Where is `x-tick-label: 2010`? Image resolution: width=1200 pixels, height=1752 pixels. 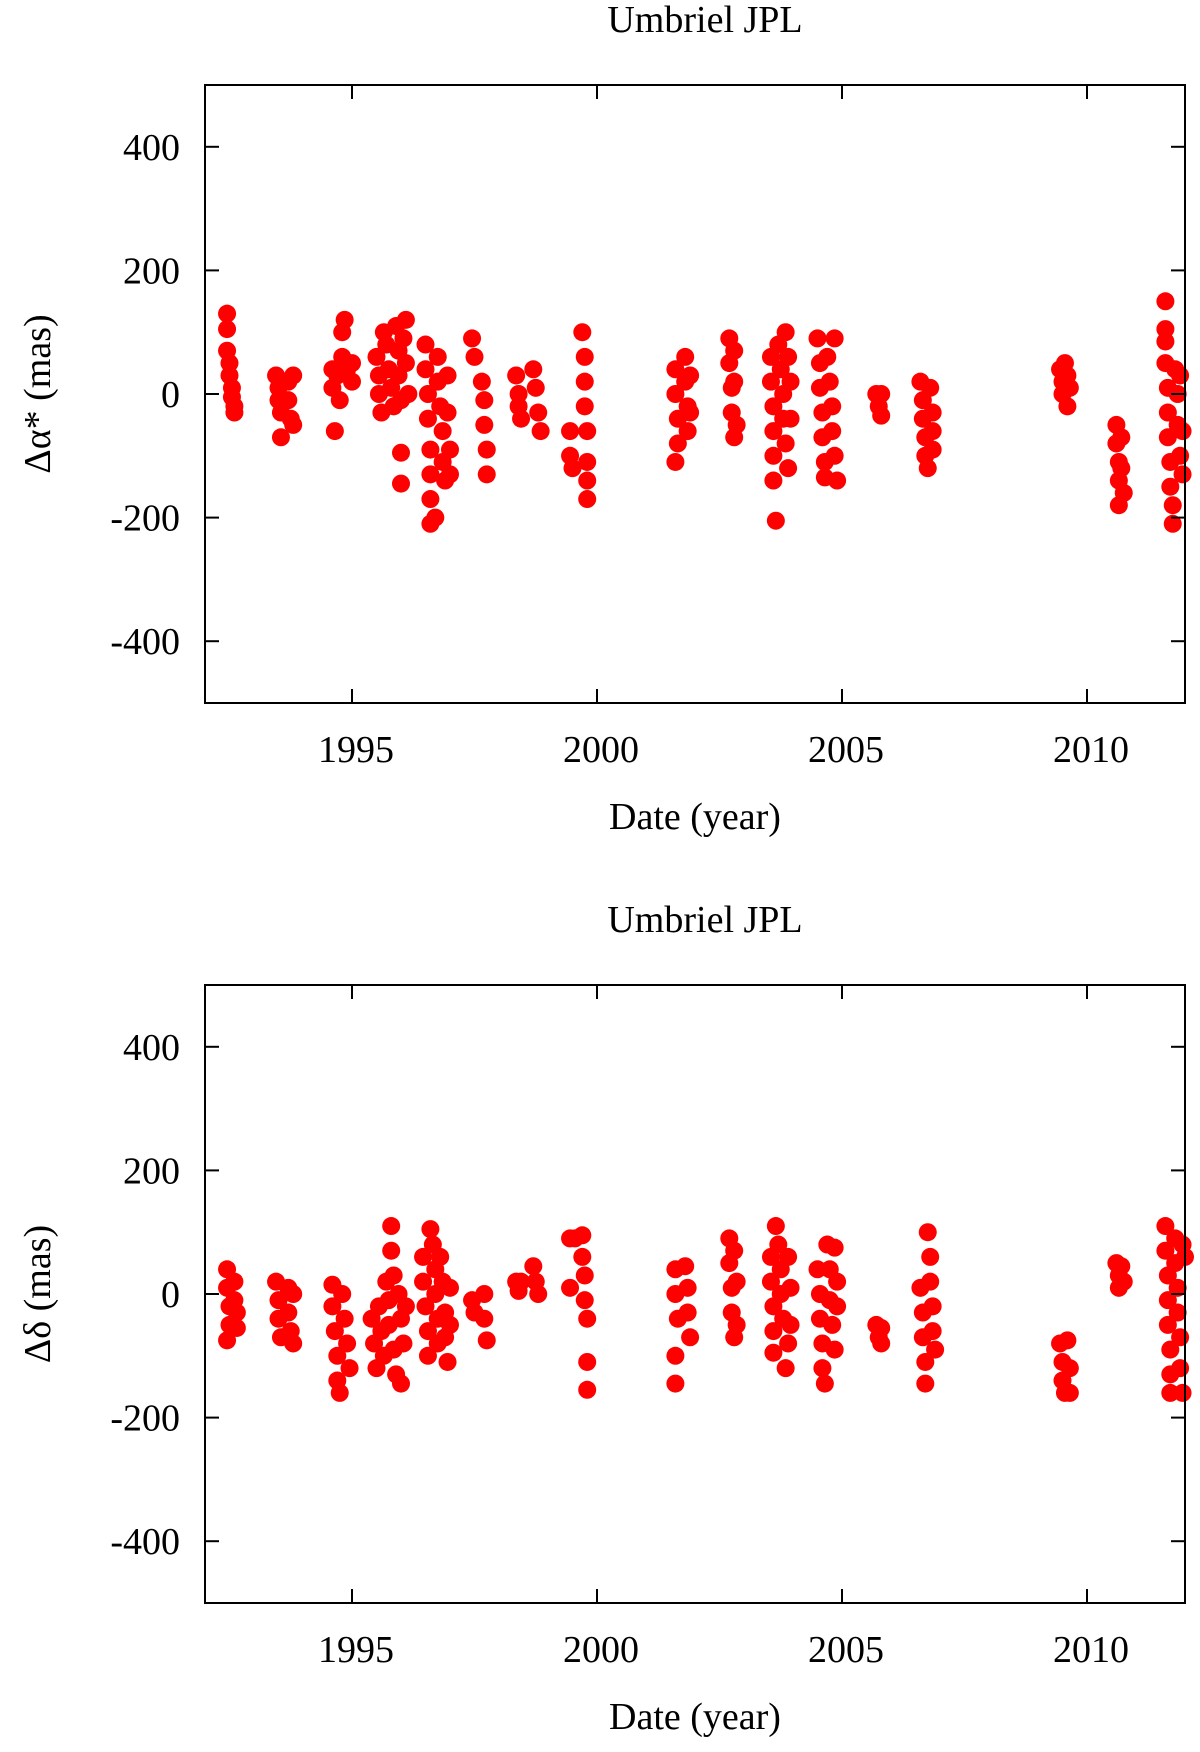 x-tick-label: 2010 is located at coordinates (1091, 1650).